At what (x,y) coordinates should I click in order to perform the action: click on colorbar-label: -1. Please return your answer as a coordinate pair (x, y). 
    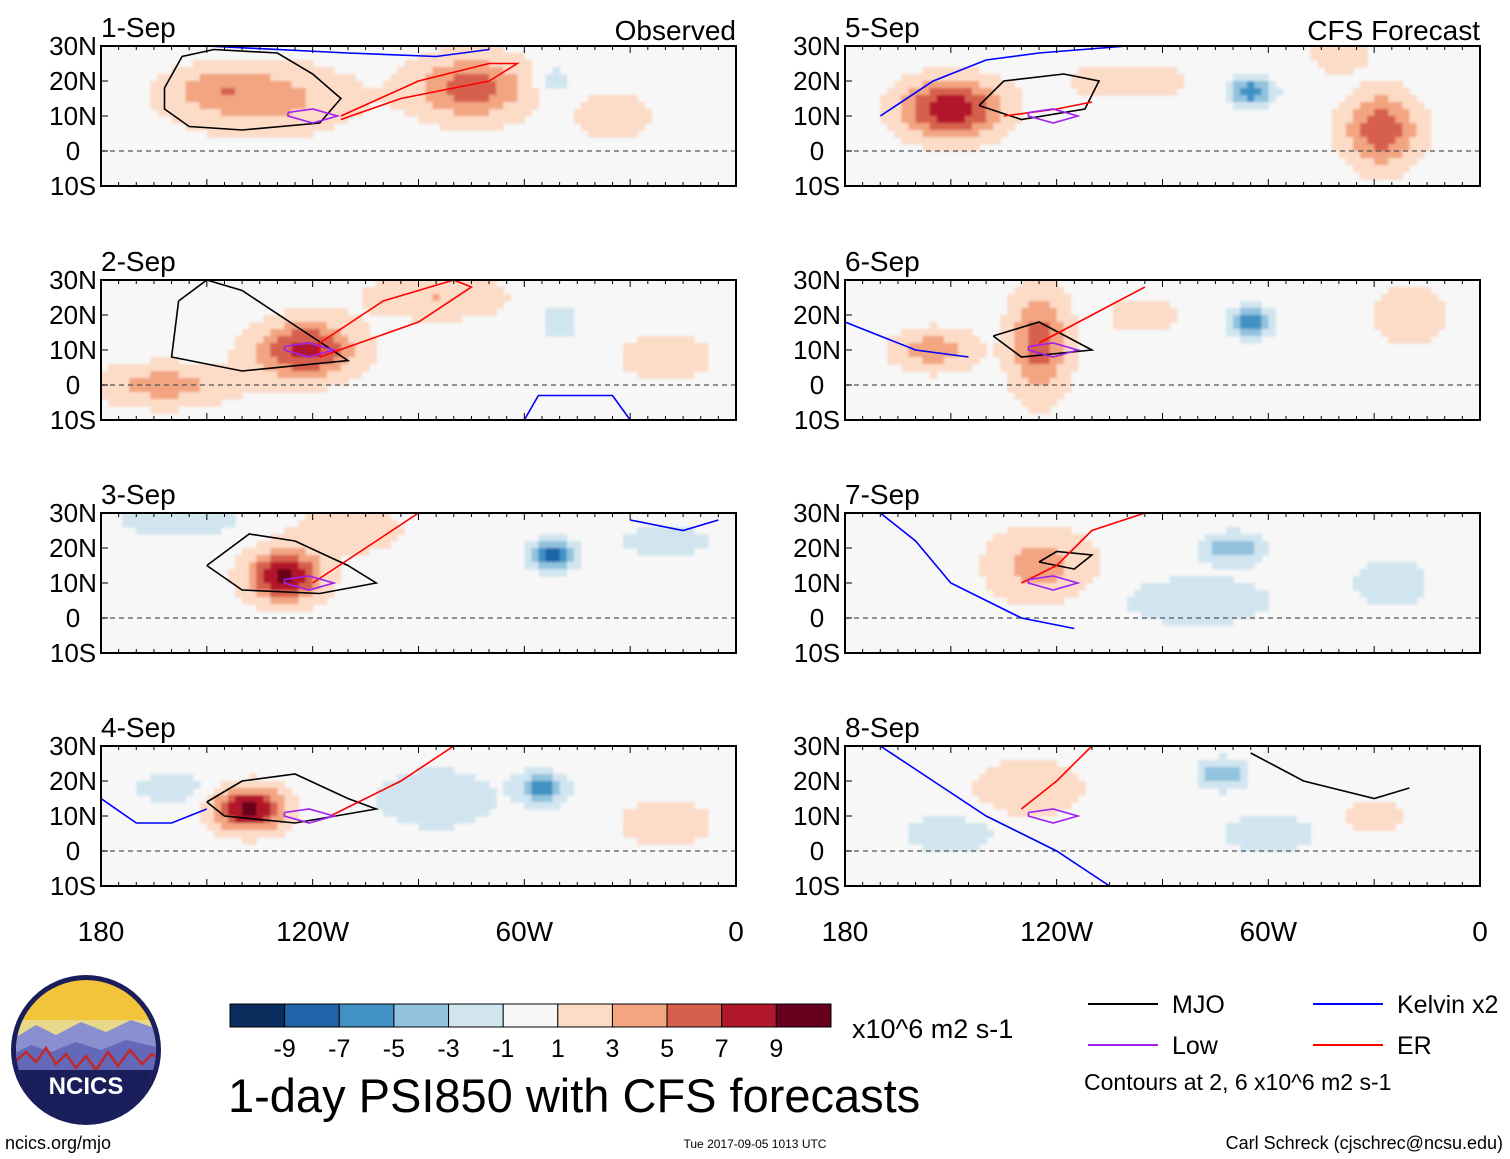
    Looking at the image, I should click on (503, 1049).